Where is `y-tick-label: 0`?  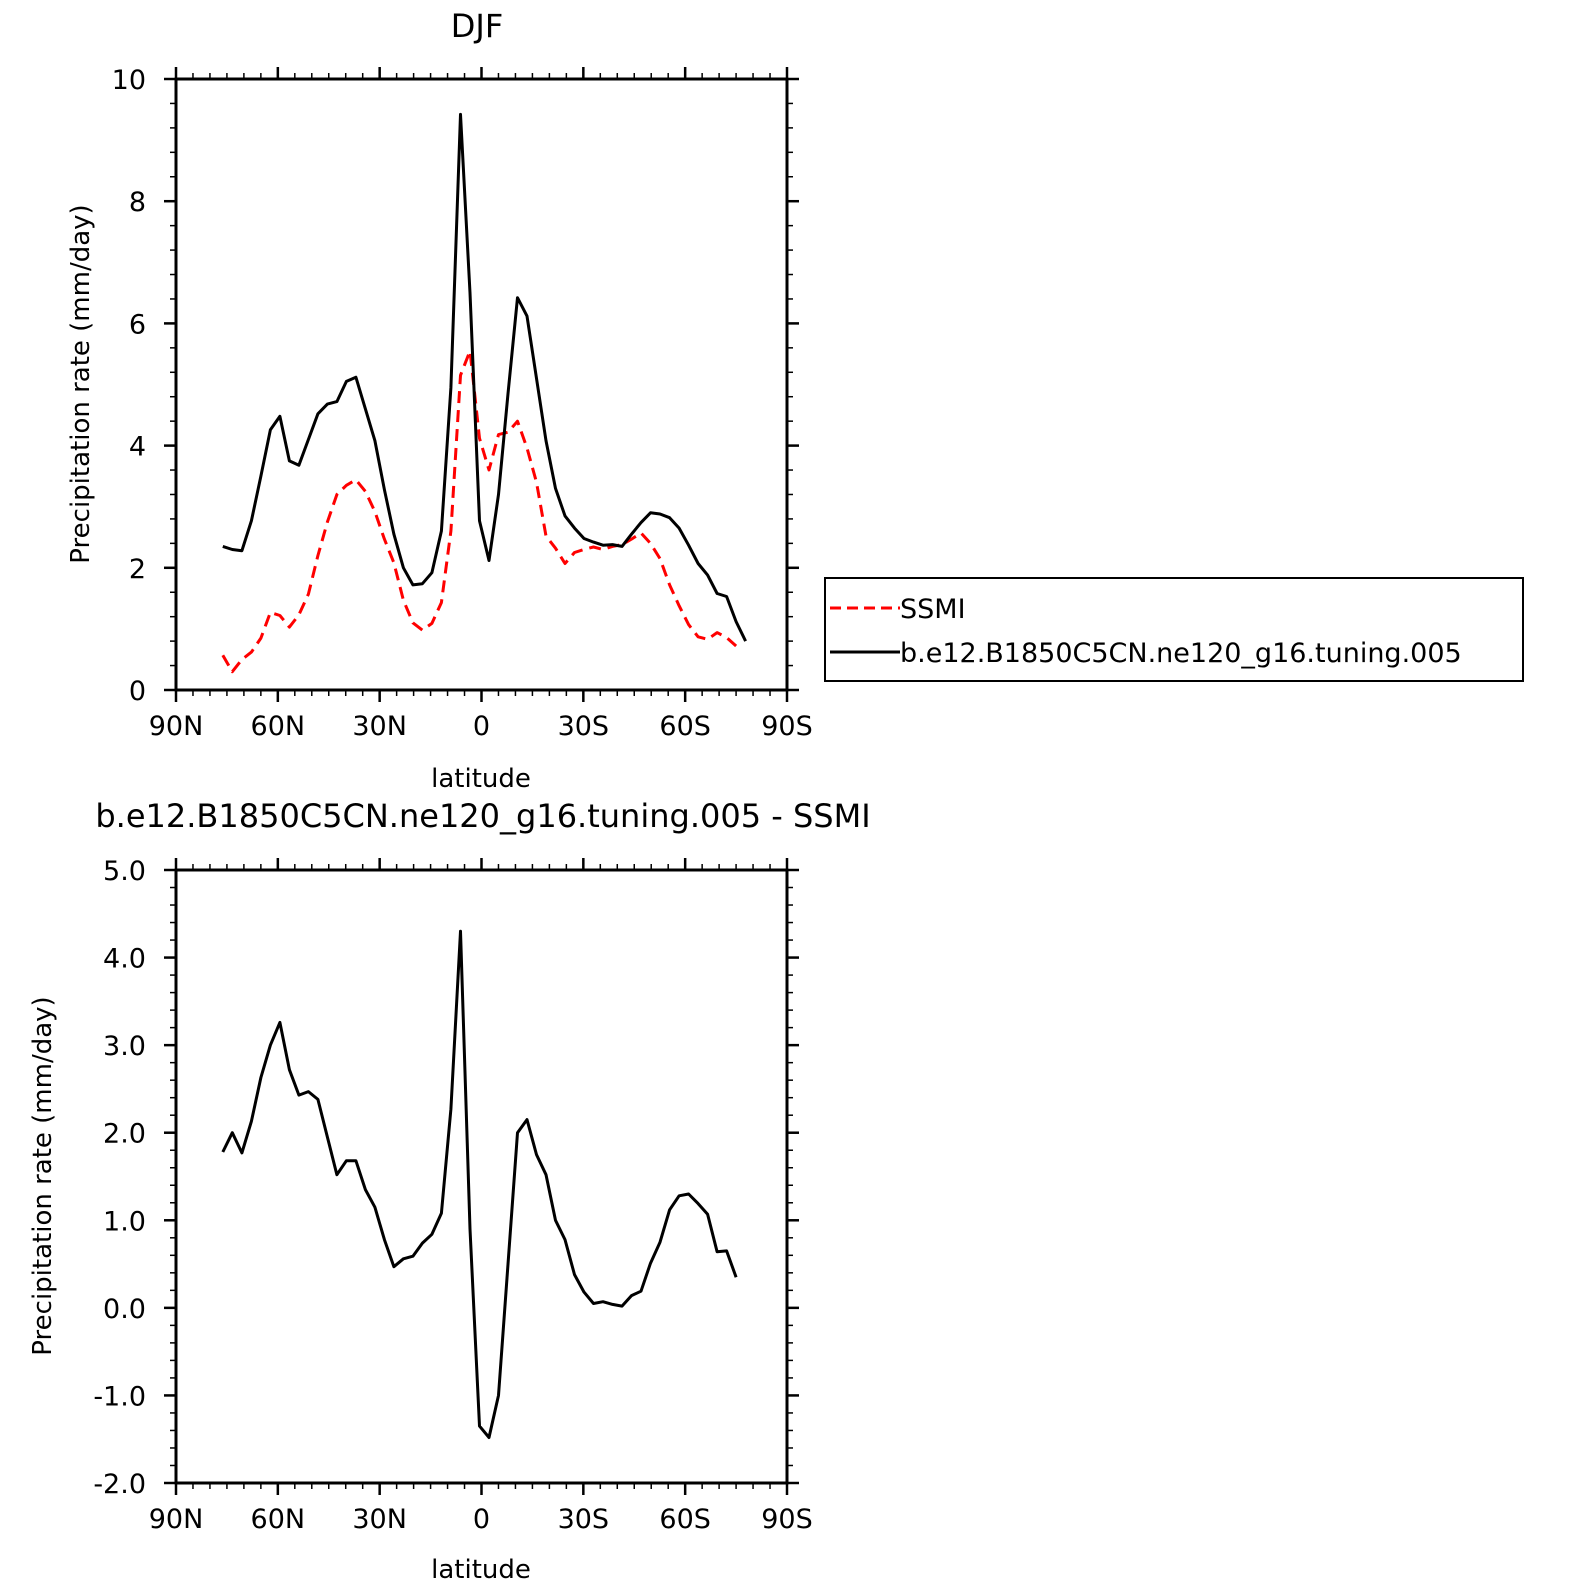 y-tick-label: 0 is located at coordinates (137, 691).